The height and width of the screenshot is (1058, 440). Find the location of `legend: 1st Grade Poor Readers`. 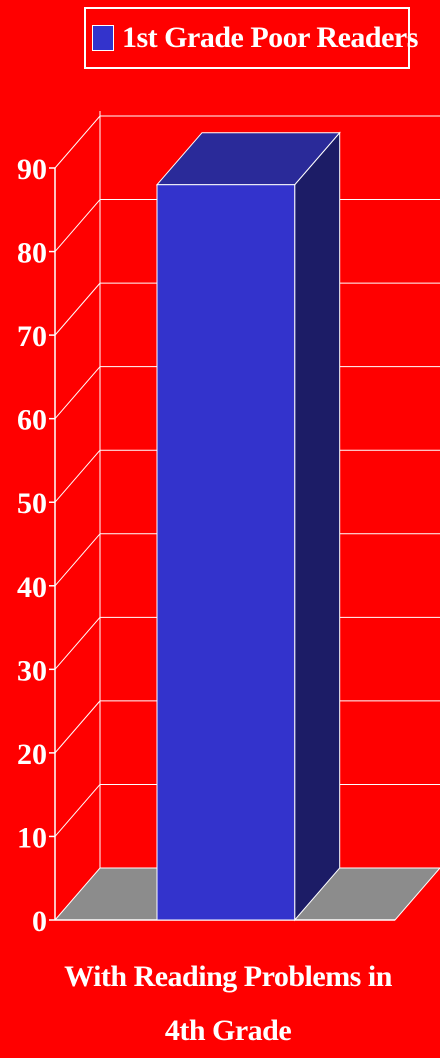

legend: 1st Grade Poor Readers is located at coordinates (251, 38).